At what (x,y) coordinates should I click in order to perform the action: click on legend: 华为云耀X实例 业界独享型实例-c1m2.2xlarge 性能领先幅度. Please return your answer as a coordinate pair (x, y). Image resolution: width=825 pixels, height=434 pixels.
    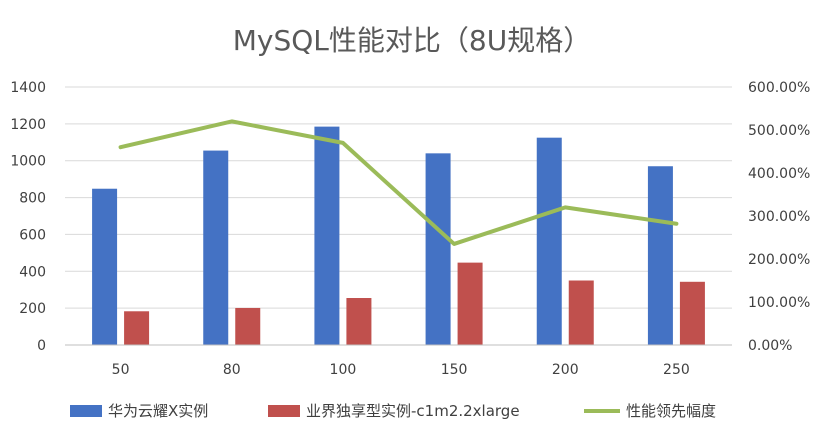
    Looking at the image, I should click on (393, 411).